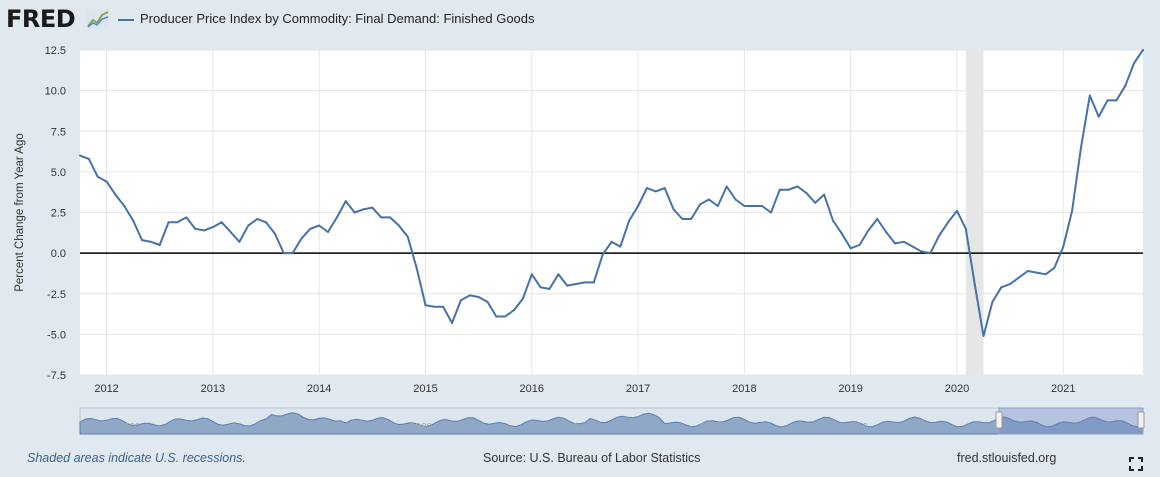 This screenshot has height=477, width=1160. What do you see at coordinates (567, 427) in the screenshot?
I see `navigator-label: 1990` at bounding box center [567, 427].